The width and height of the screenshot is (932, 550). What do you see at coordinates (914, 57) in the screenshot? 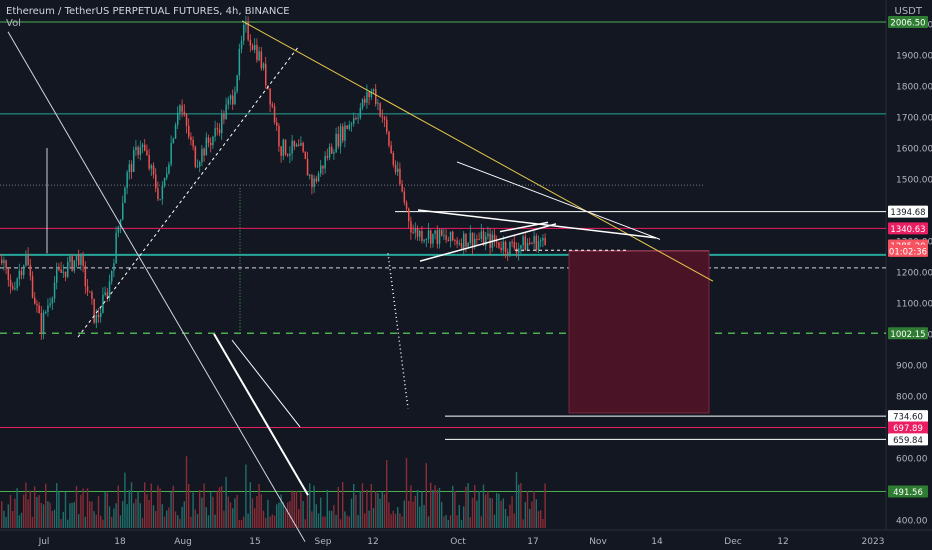
I see `price-tick-label: 1900.00` at bounding box center [914, 57].